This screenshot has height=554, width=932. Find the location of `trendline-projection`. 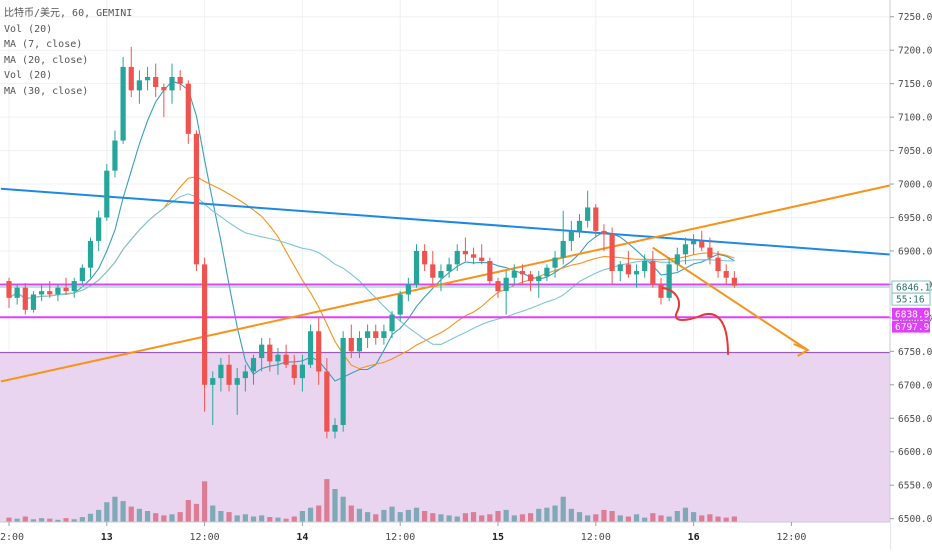

trendline-projection is located at coordinates (730, 298).